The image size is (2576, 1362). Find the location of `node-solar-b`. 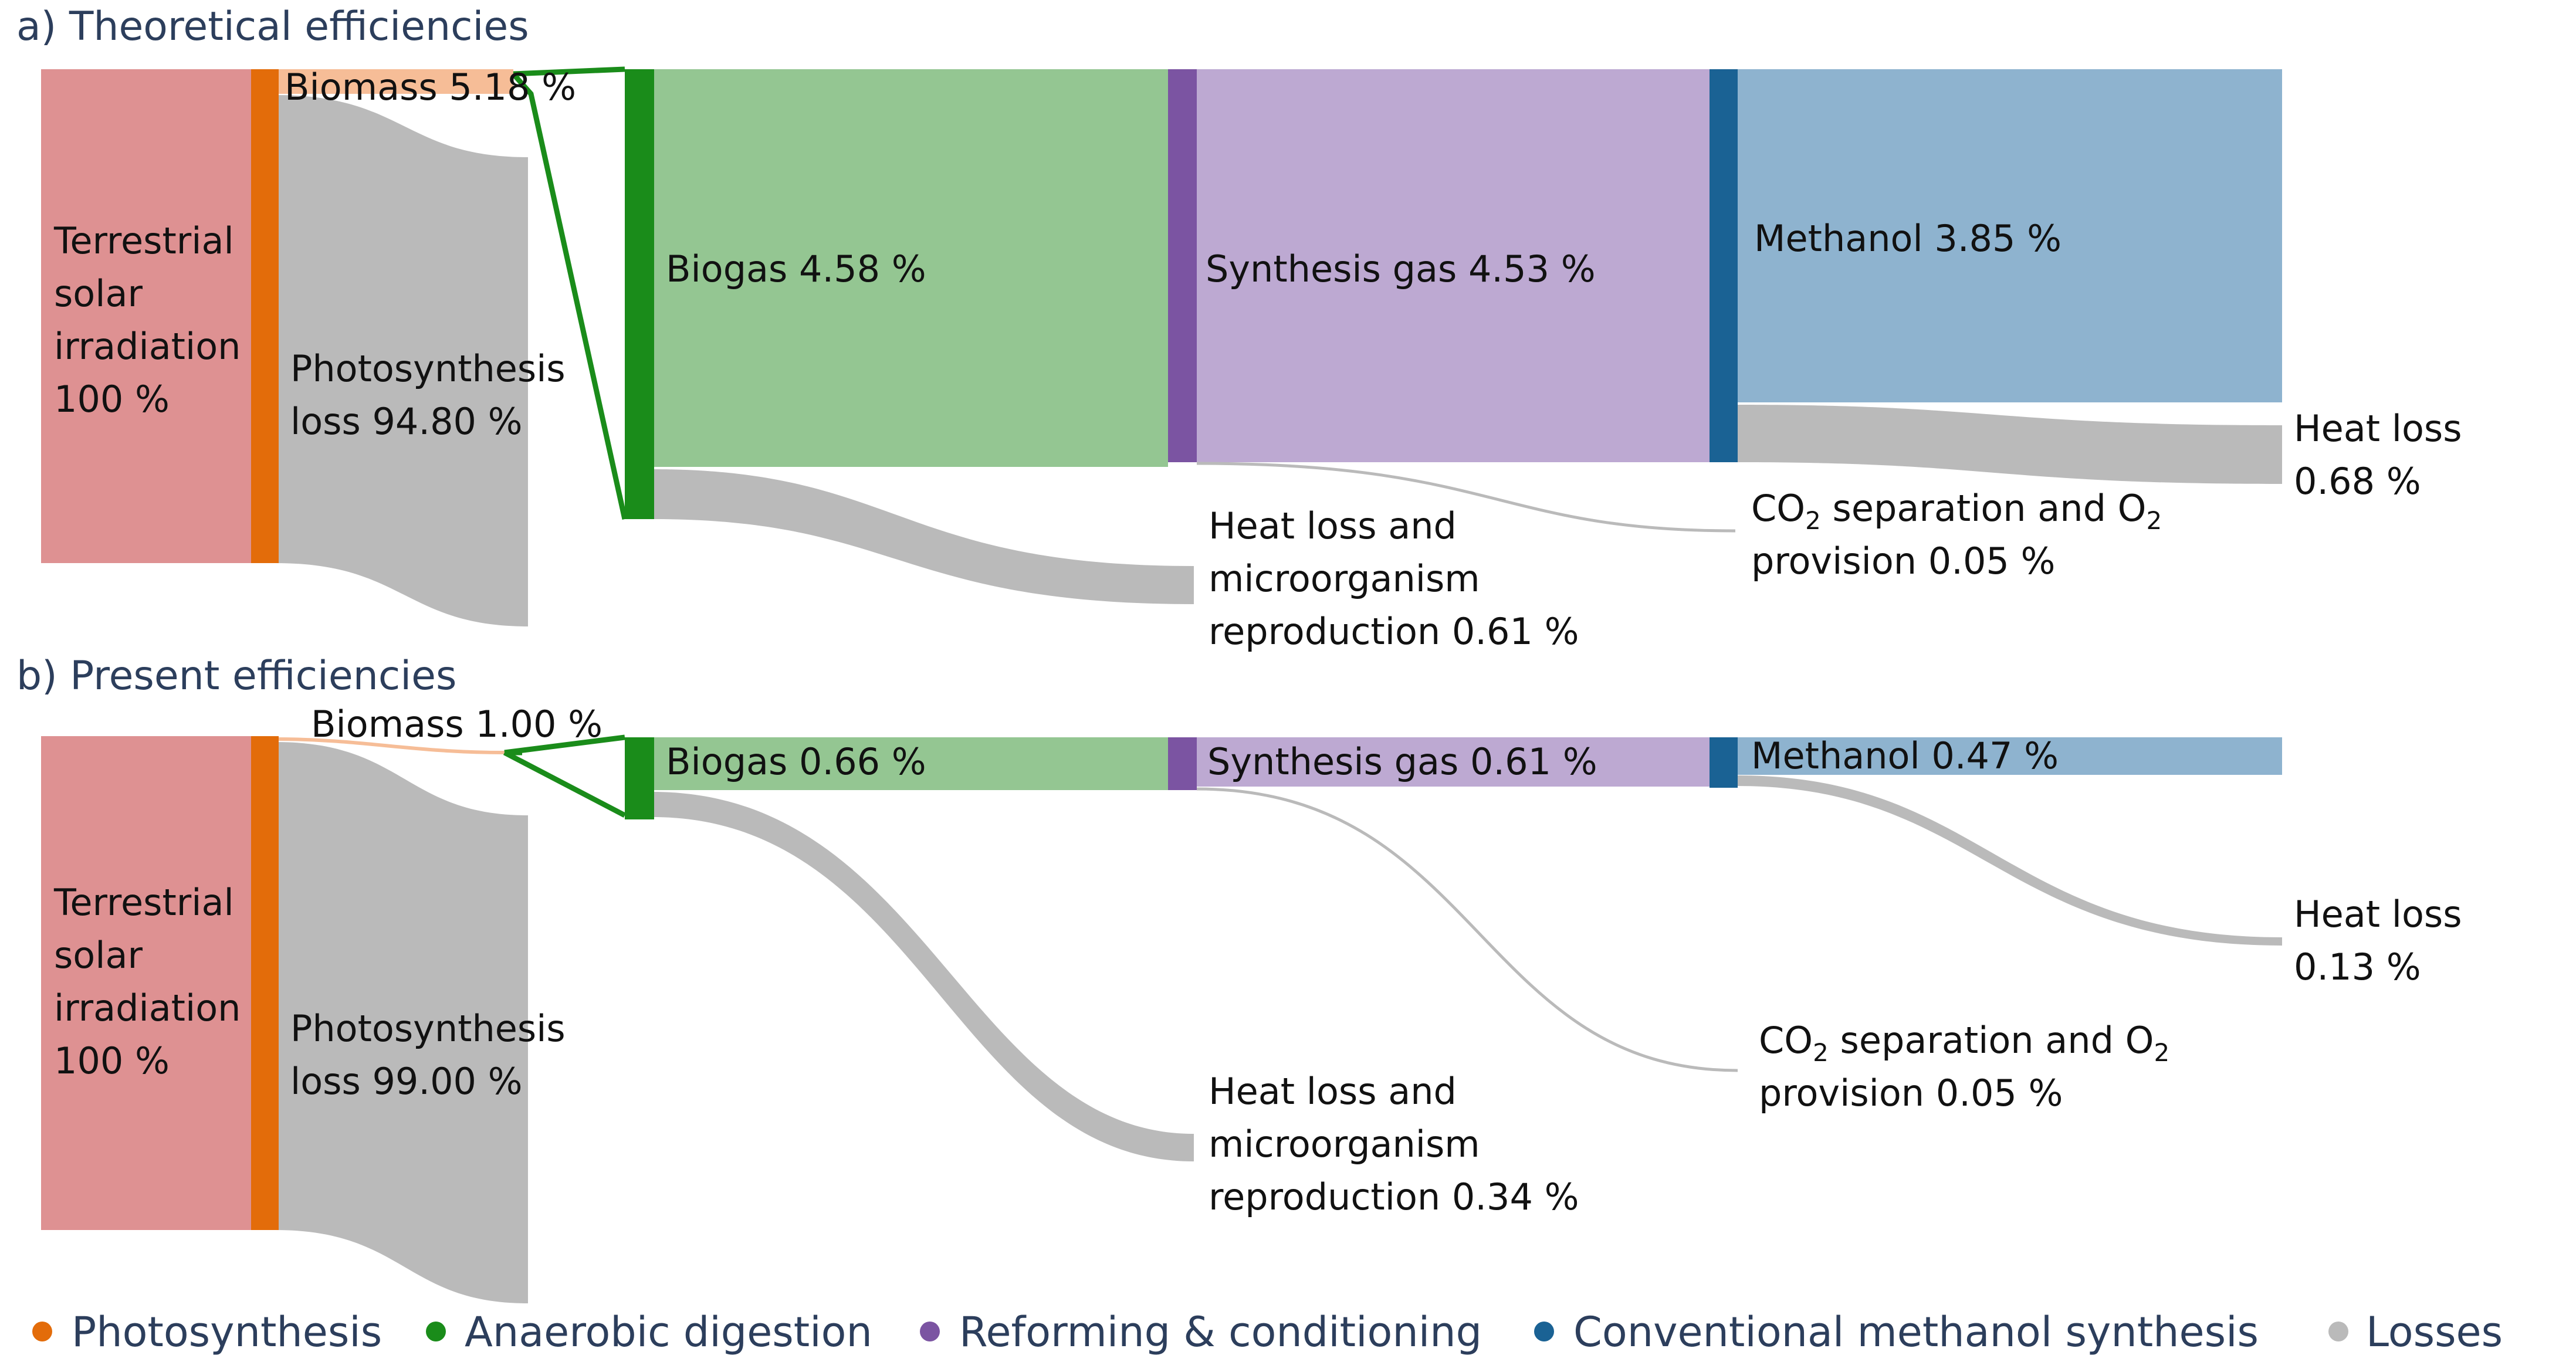

node-solar-b is located at coordinates (146, 983).